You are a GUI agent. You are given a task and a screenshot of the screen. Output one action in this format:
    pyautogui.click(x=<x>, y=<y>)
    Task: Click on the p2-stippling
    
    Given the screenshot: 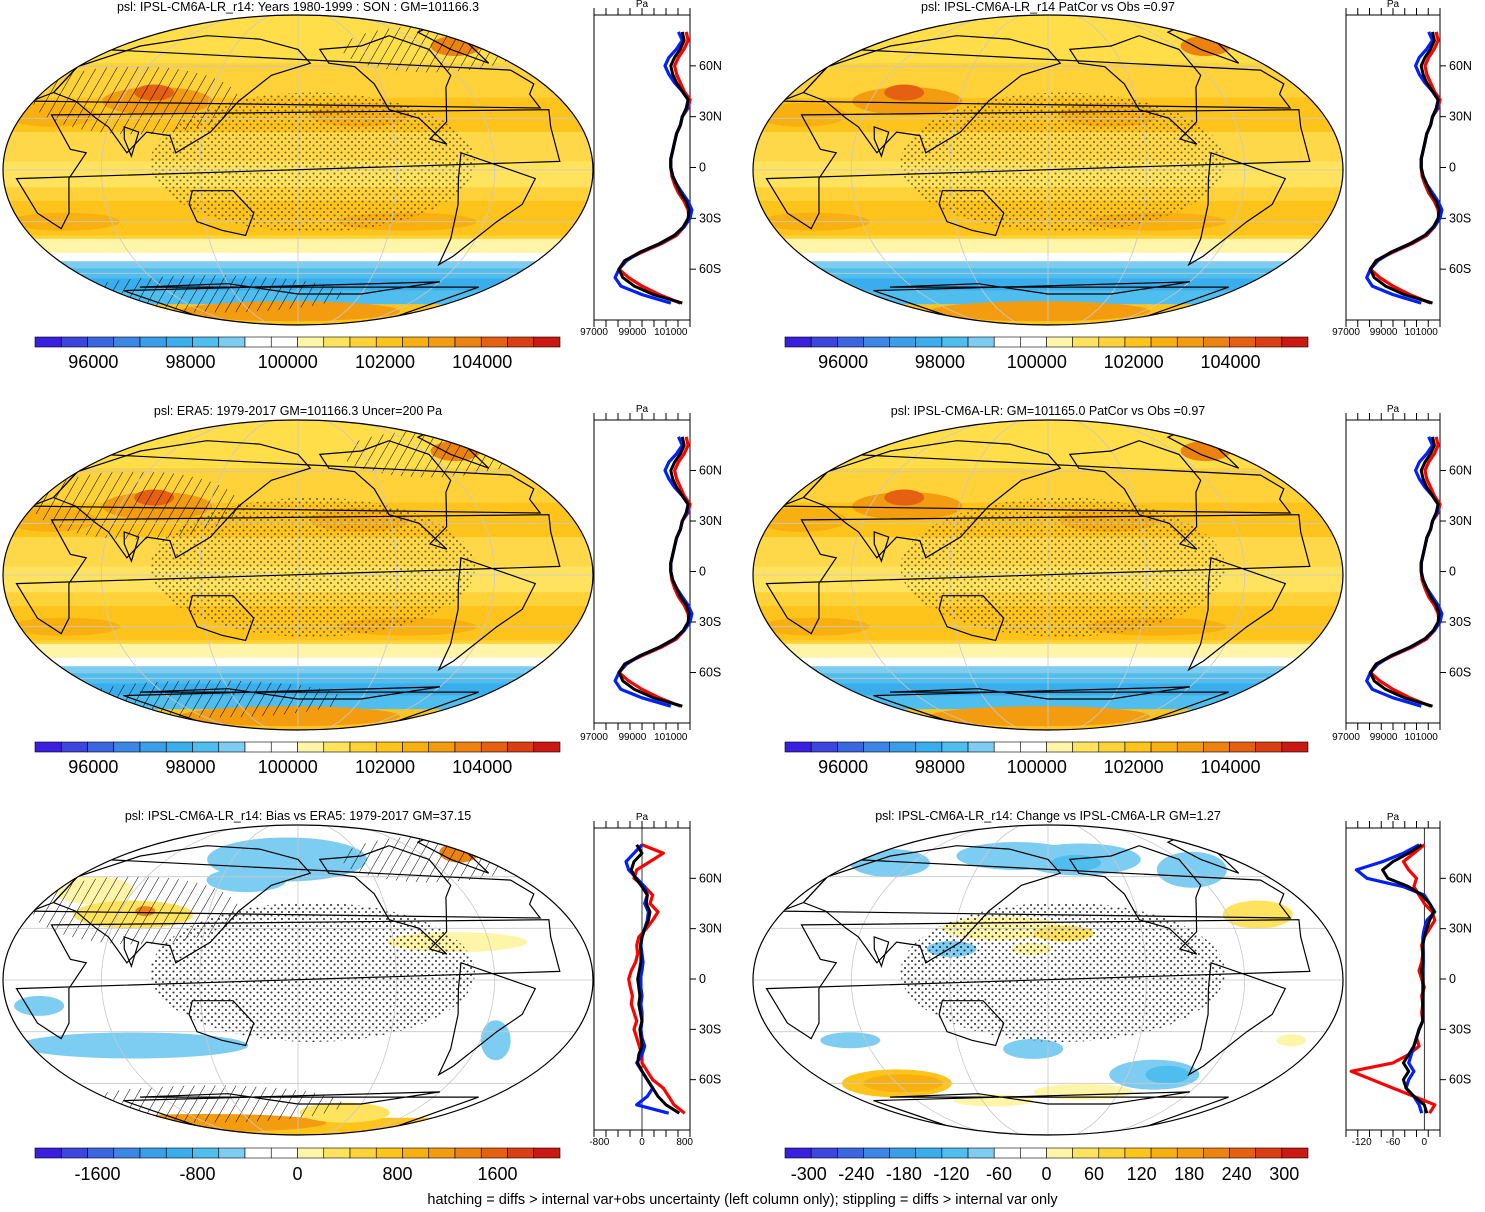 What is the action you would take?
    pyautogui.click(x=1062, y=162)
    